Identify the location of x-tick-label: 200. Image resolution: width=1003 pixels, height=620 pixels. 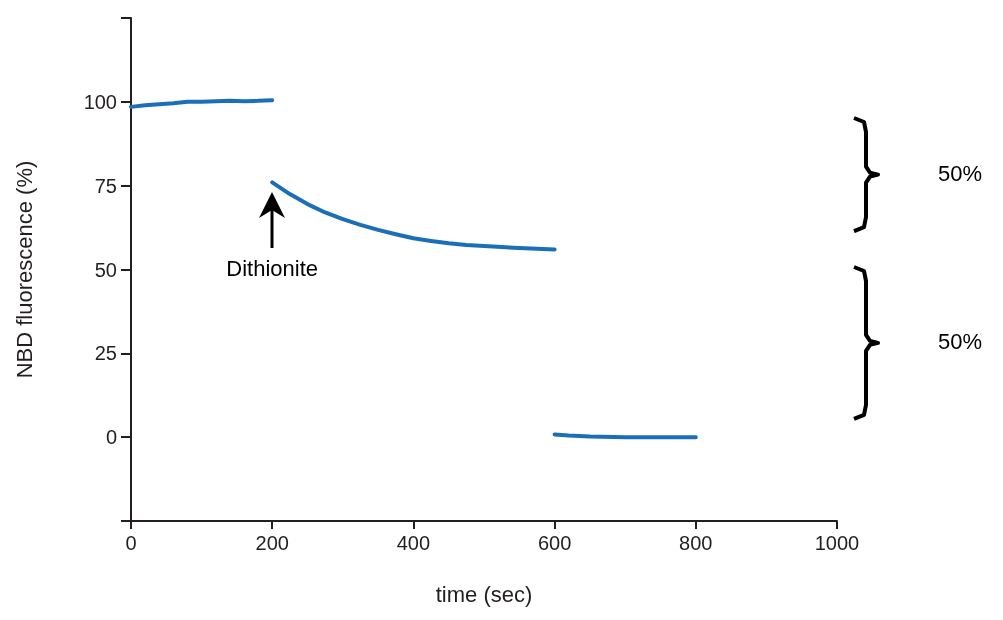
(272, 543).